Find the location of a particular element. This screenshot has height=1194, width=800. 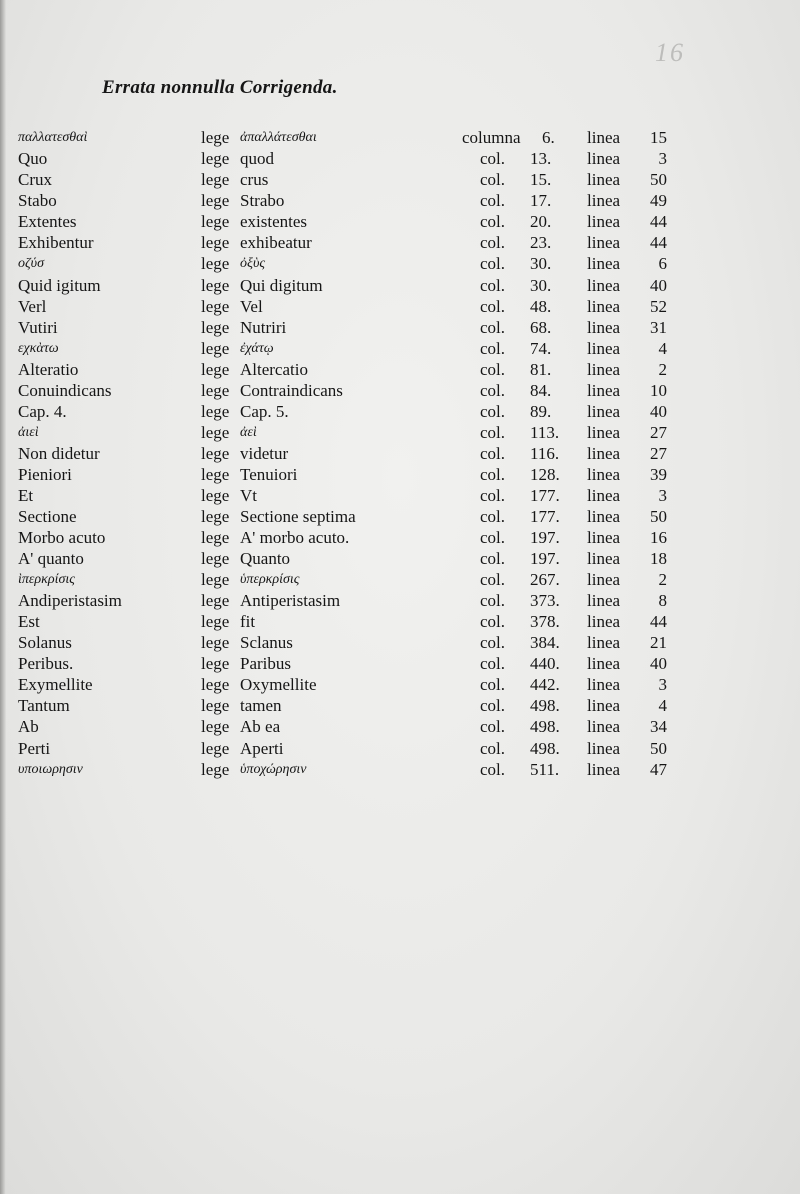

errata-row: υποιωρησιν lege ὑποχώρησιν col. 511. linea 47 is located at coordinates (400, 769).